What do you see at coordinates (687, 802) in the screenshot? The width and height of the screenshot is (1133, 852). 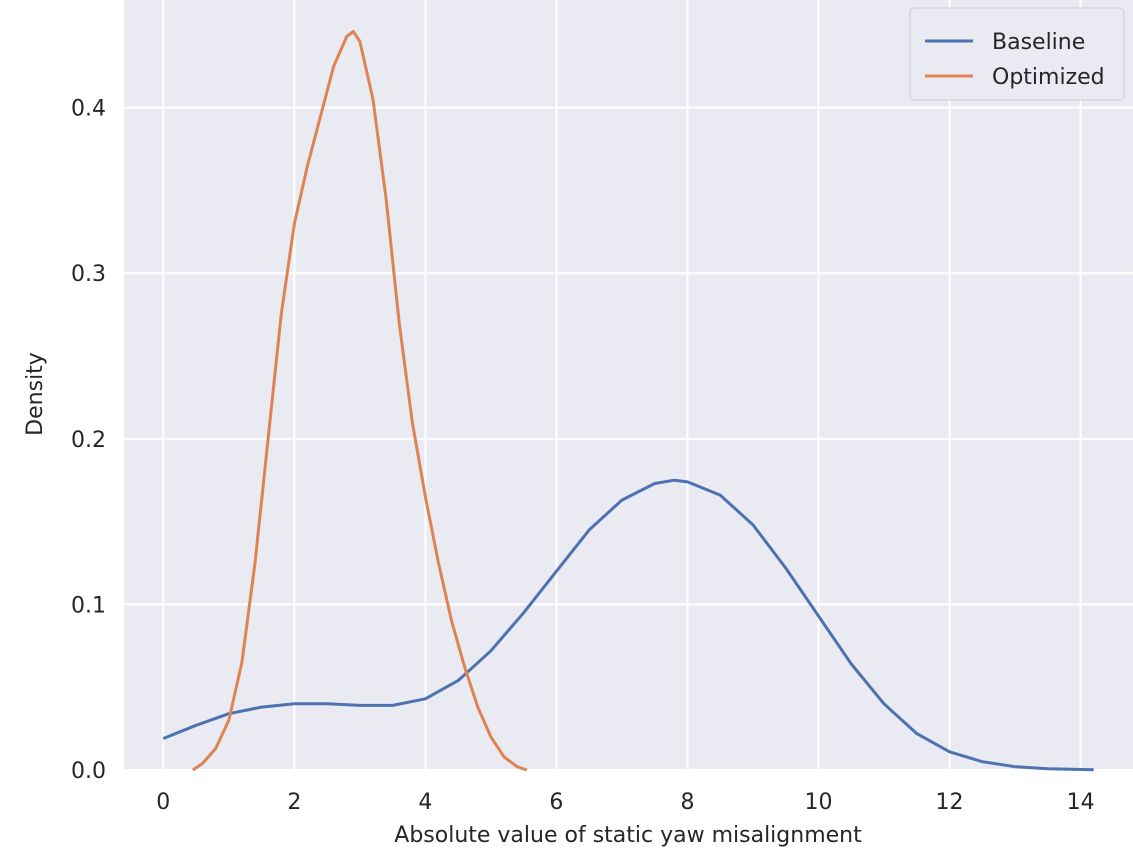 I see `x-tick-label: 8` at bounding box center [687, 802].